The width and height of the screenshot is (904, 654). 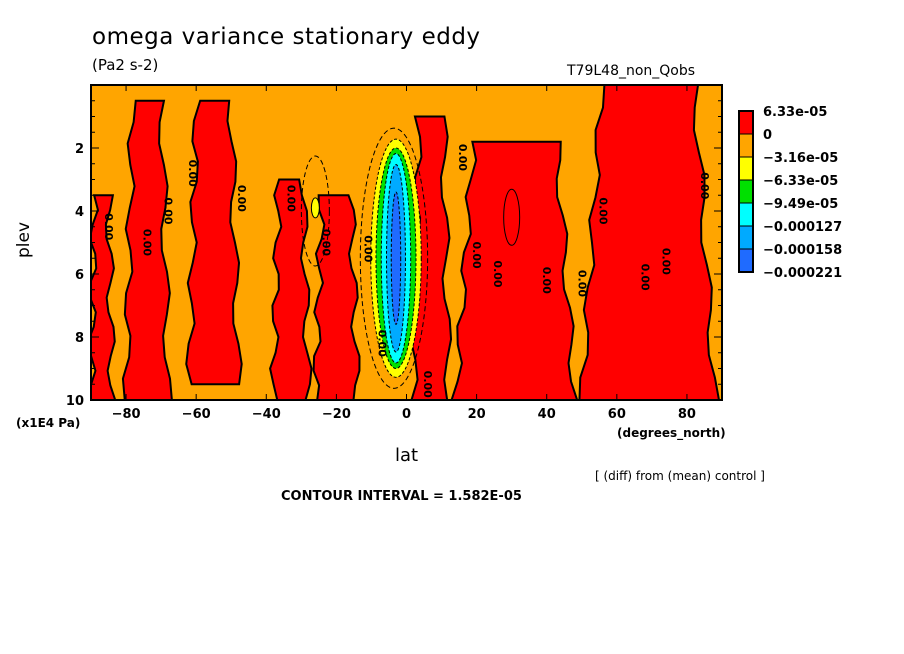 I want to click on legend-label: −9.49e-05, so click(x=800, y=204).